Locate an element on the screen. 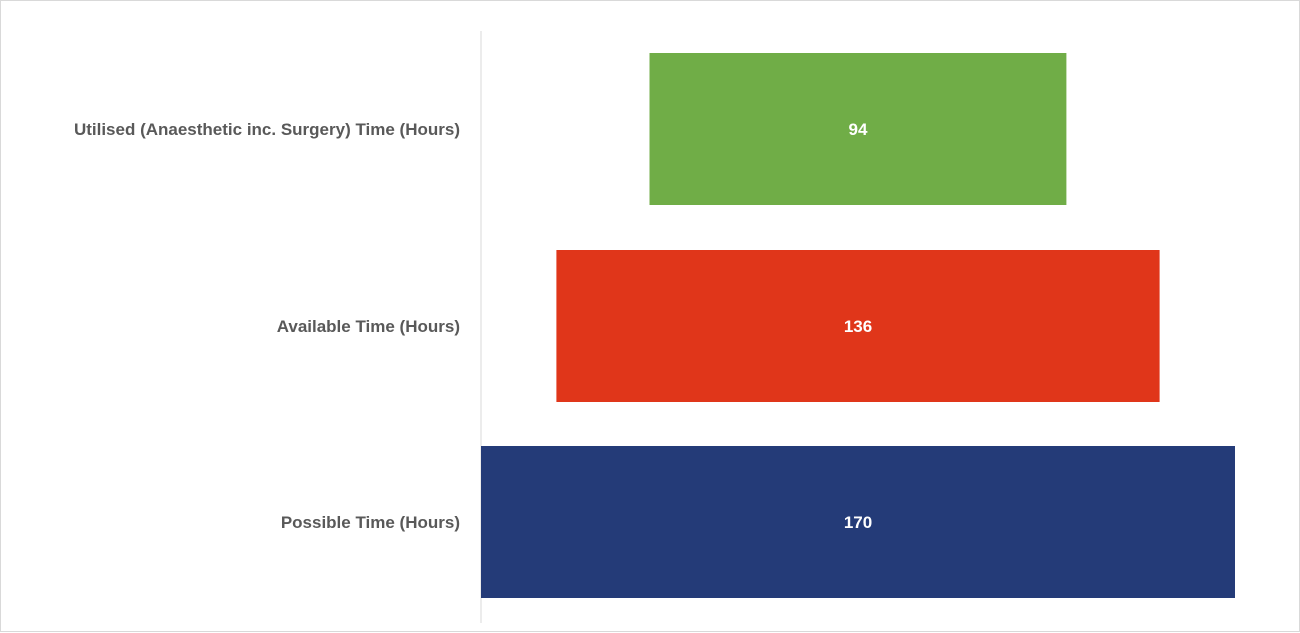 This screenshot has height=633, width=1300. category-label-possible-time-hours: Possible Time (Hours) is located at coordinates (370, 522).